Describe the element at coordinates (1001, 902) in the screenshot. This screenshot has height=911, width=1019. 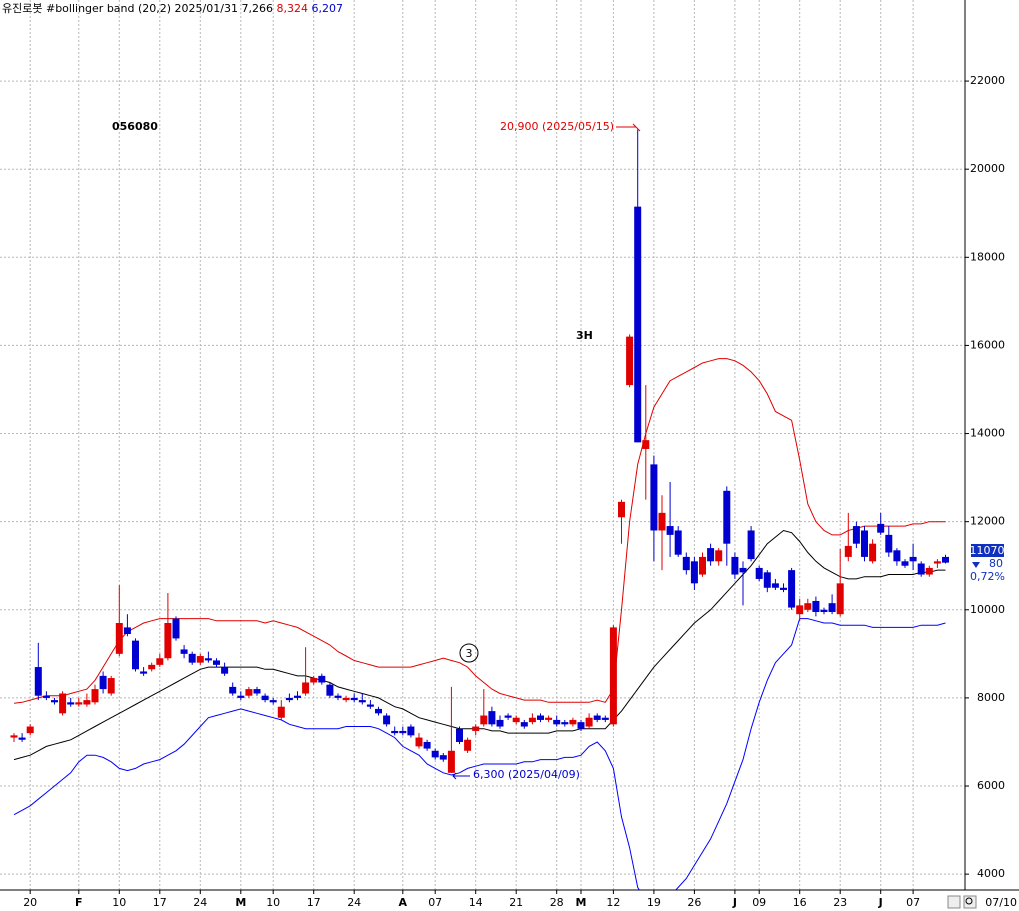
I see `date-label: 07/10` at that location.